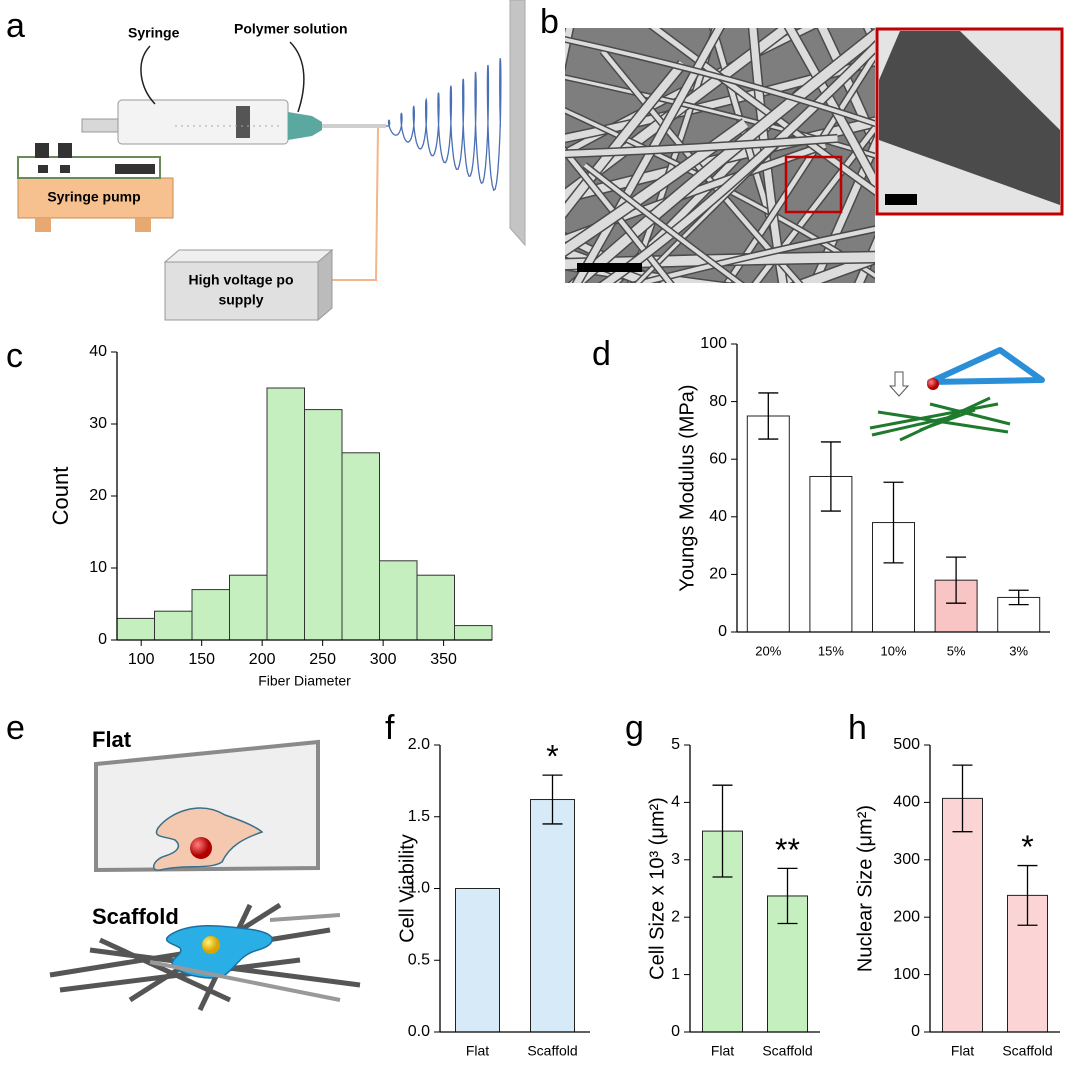 This screenshot has width=1065, height=1072. I want to click on y-tick-label: 60, so click(718, 458).